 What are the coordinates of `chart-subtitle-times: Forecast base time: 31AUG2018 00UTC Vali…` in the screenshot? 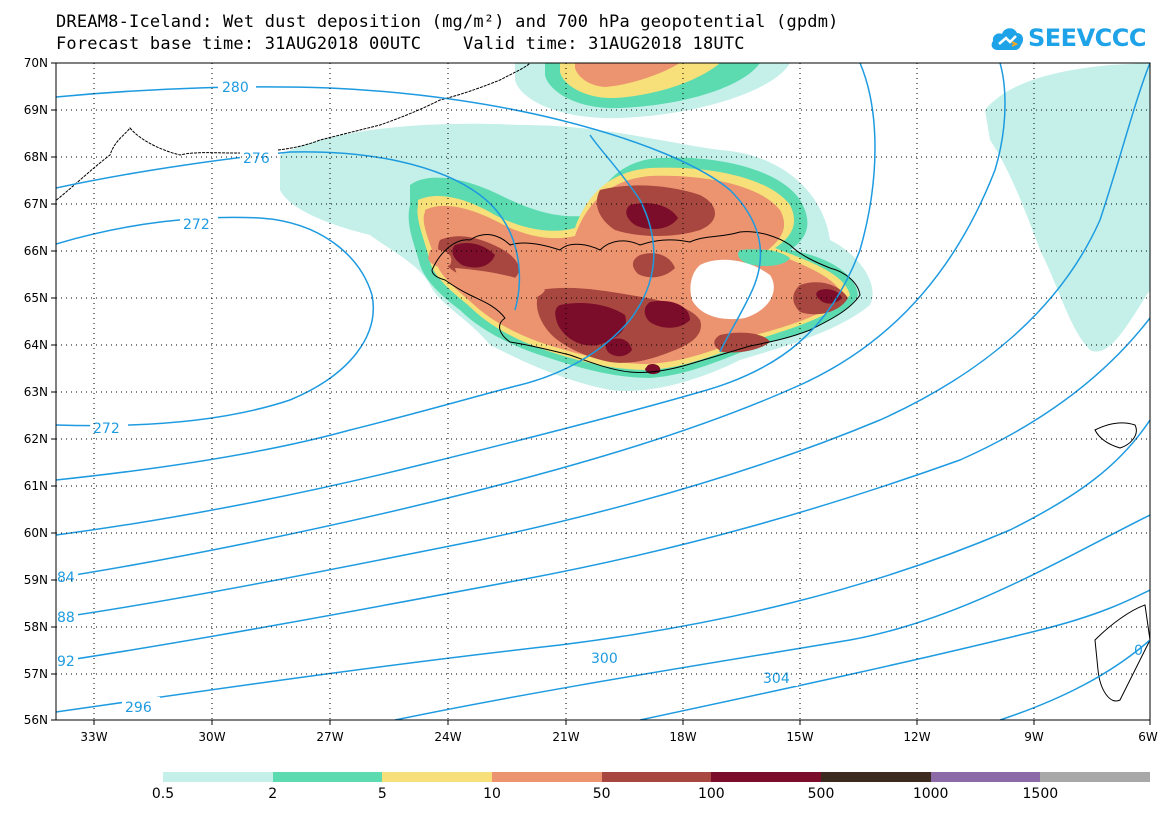 It's located at (400, 44).